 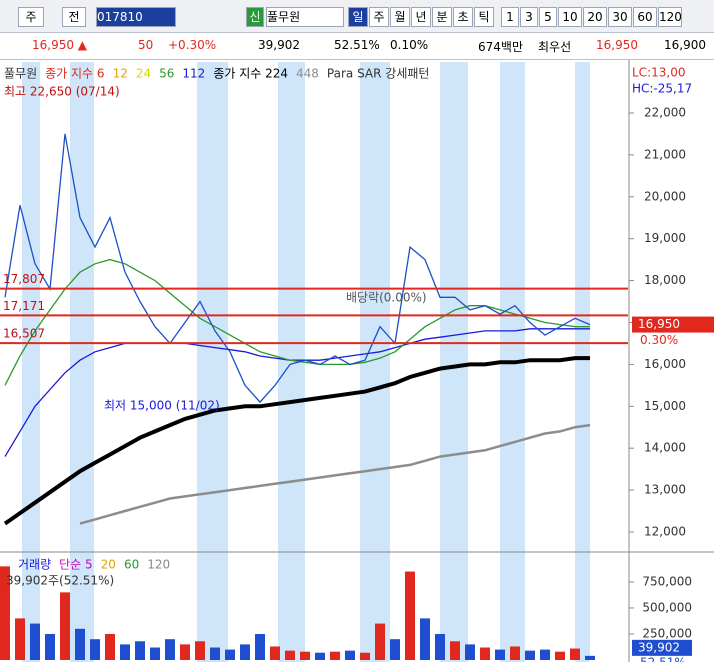 I want to click on period-button: 60, so click(x=645, y=17).